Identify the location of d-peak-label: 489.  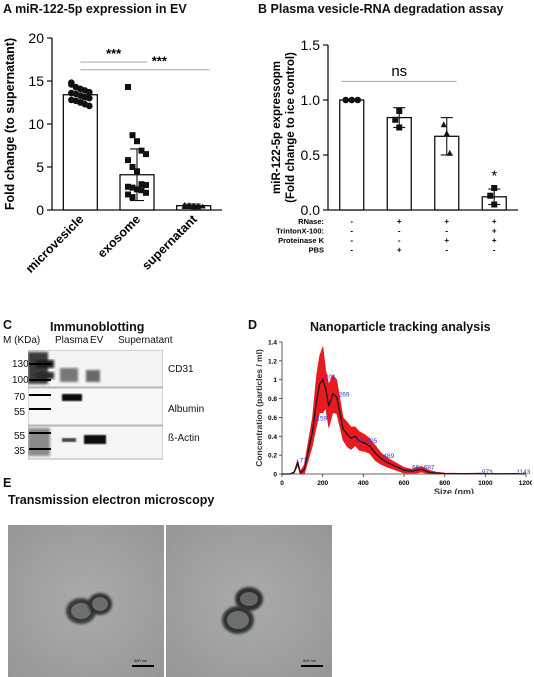
(388, 456).